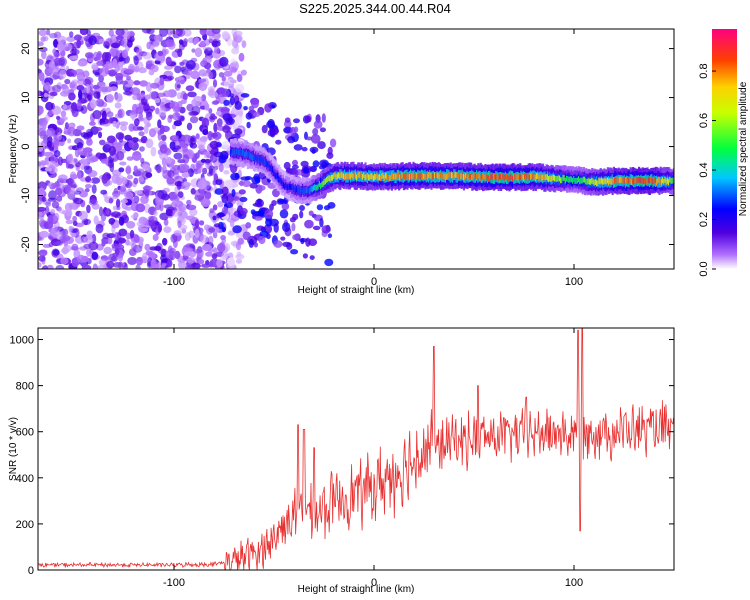  Describe the element at coordinates (25, 525) in the screenshot. I see `y-tick-label: 200` at that location.